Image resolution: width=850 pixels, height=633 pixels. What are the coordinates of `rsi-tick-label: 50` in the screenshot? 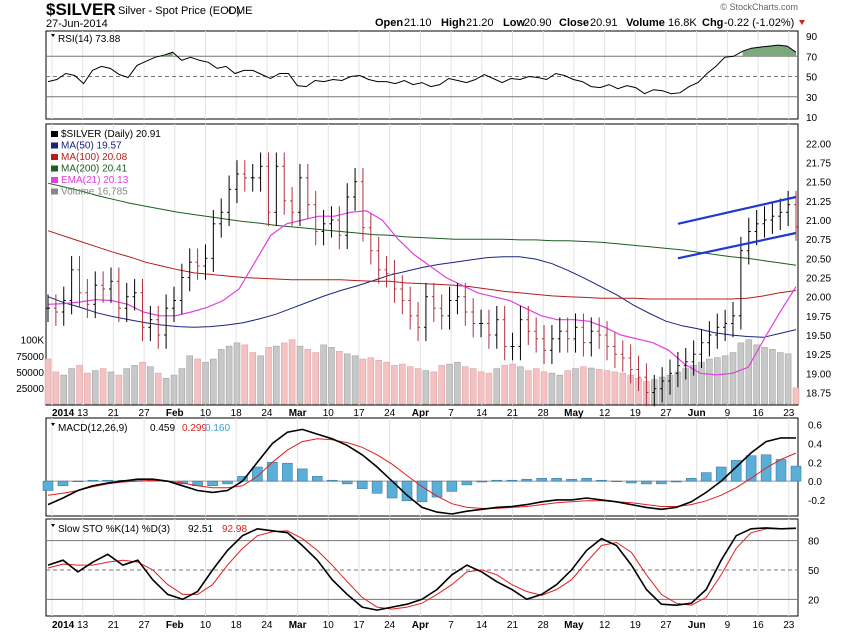 It's located at (812, 78).